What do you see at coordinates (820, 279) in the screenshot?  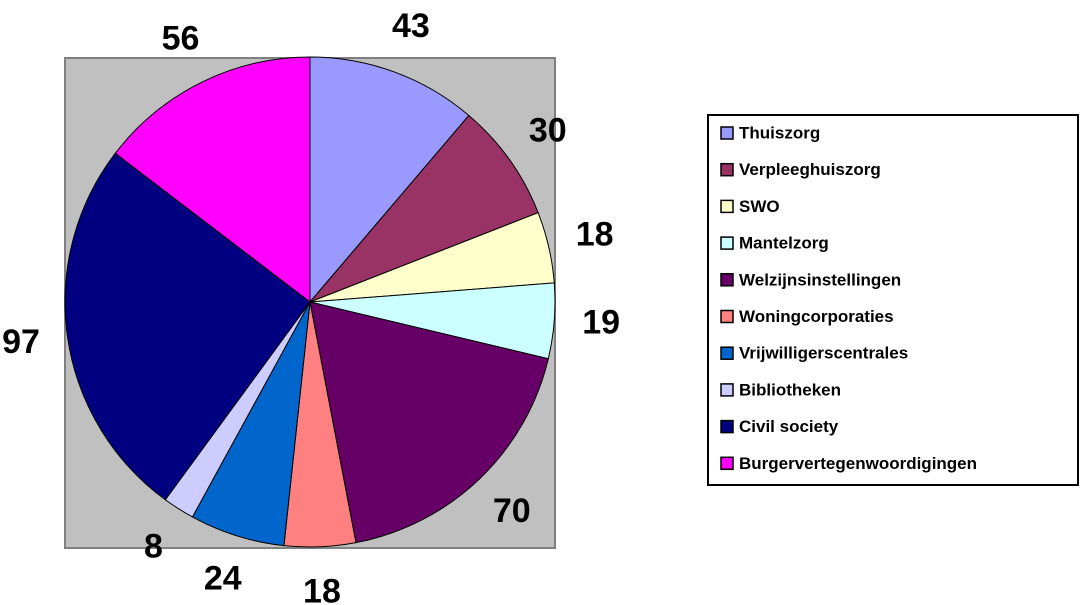 I see `legend-label: Welzijnsinstellingen` at bounding box center [820, 279].